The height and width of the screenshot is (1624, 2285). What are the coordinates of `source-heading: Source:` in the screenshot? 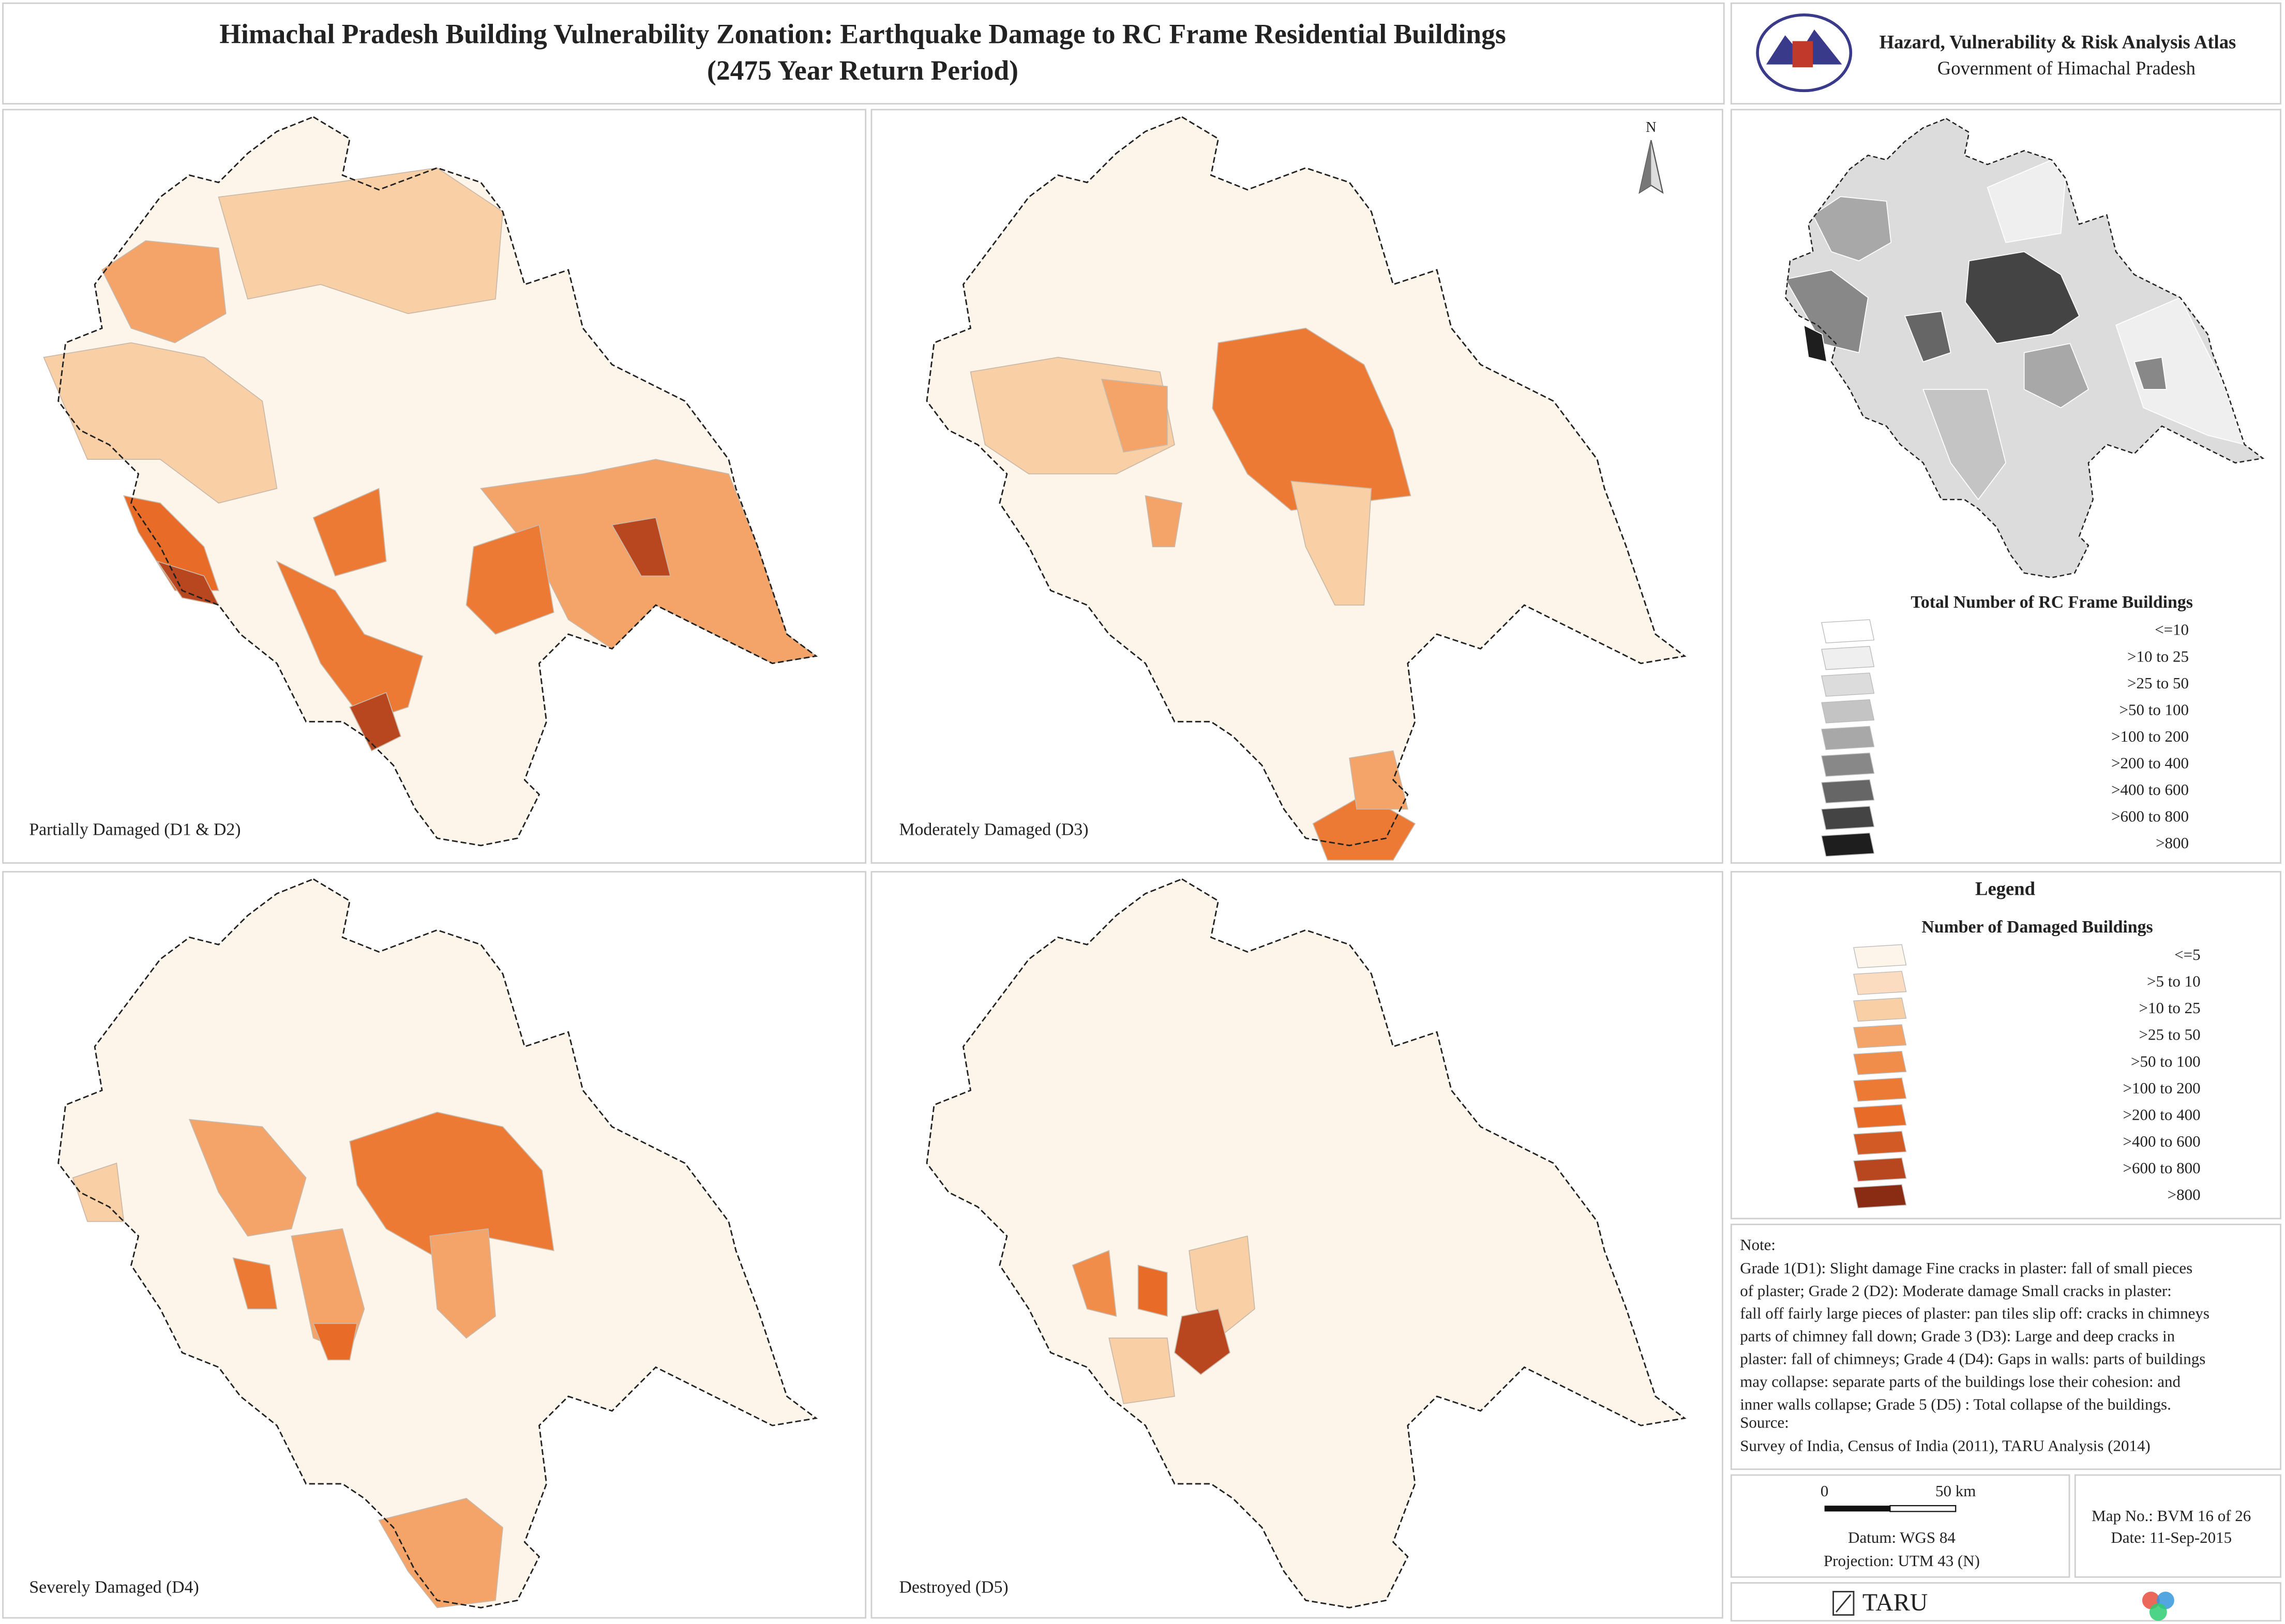 It's located at (1764, 1423).